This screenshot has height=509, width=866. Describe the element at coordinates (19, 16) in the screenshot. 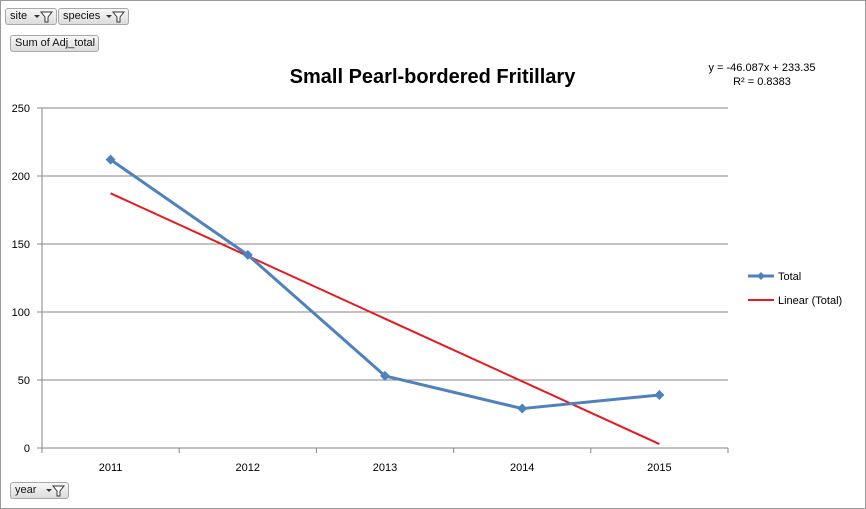

I see `site-filter-label: site` at that location.